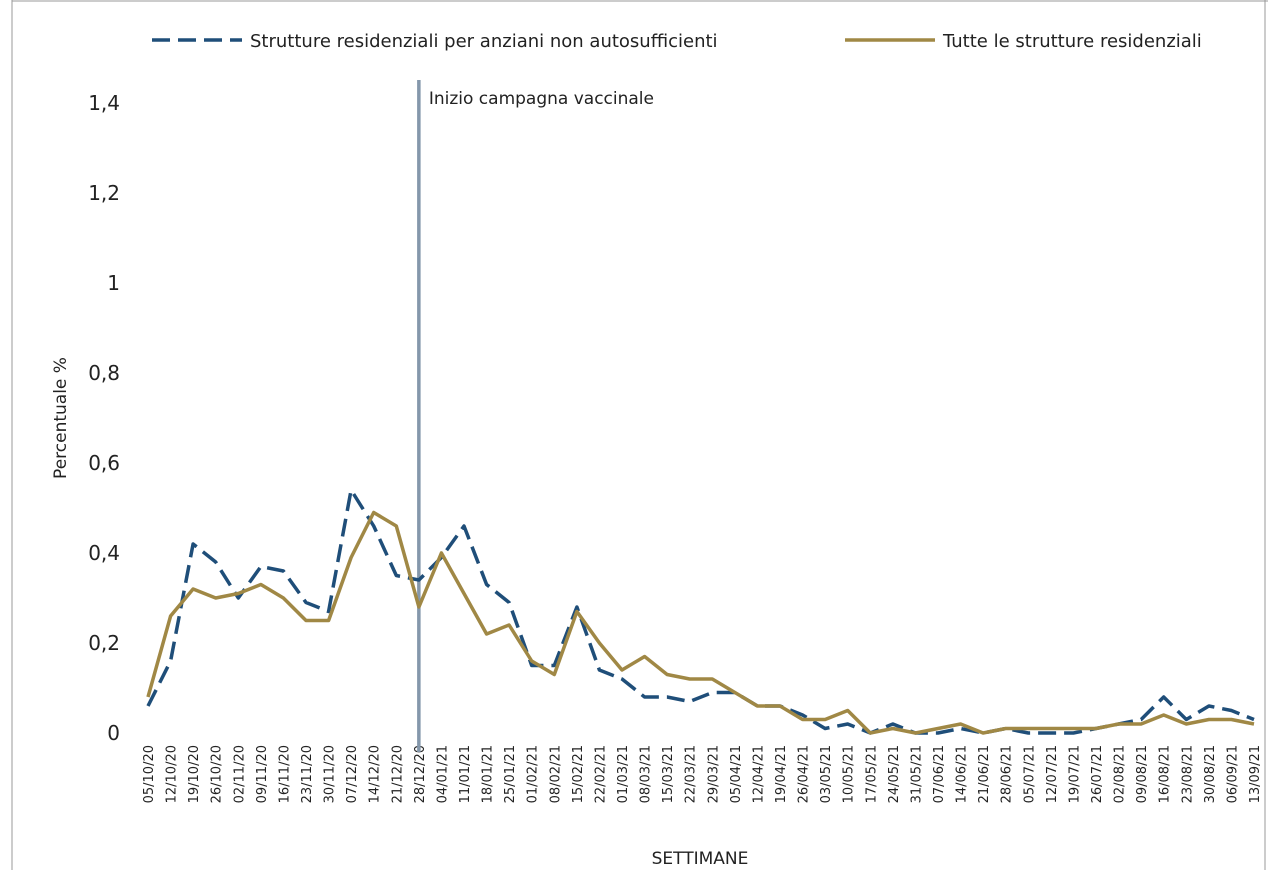 This screenshot has width=1268, height=874. Describe the element at coordinates (984, 774) in the screenshot. I see `x-tick-label: 21/06/21` at that location.